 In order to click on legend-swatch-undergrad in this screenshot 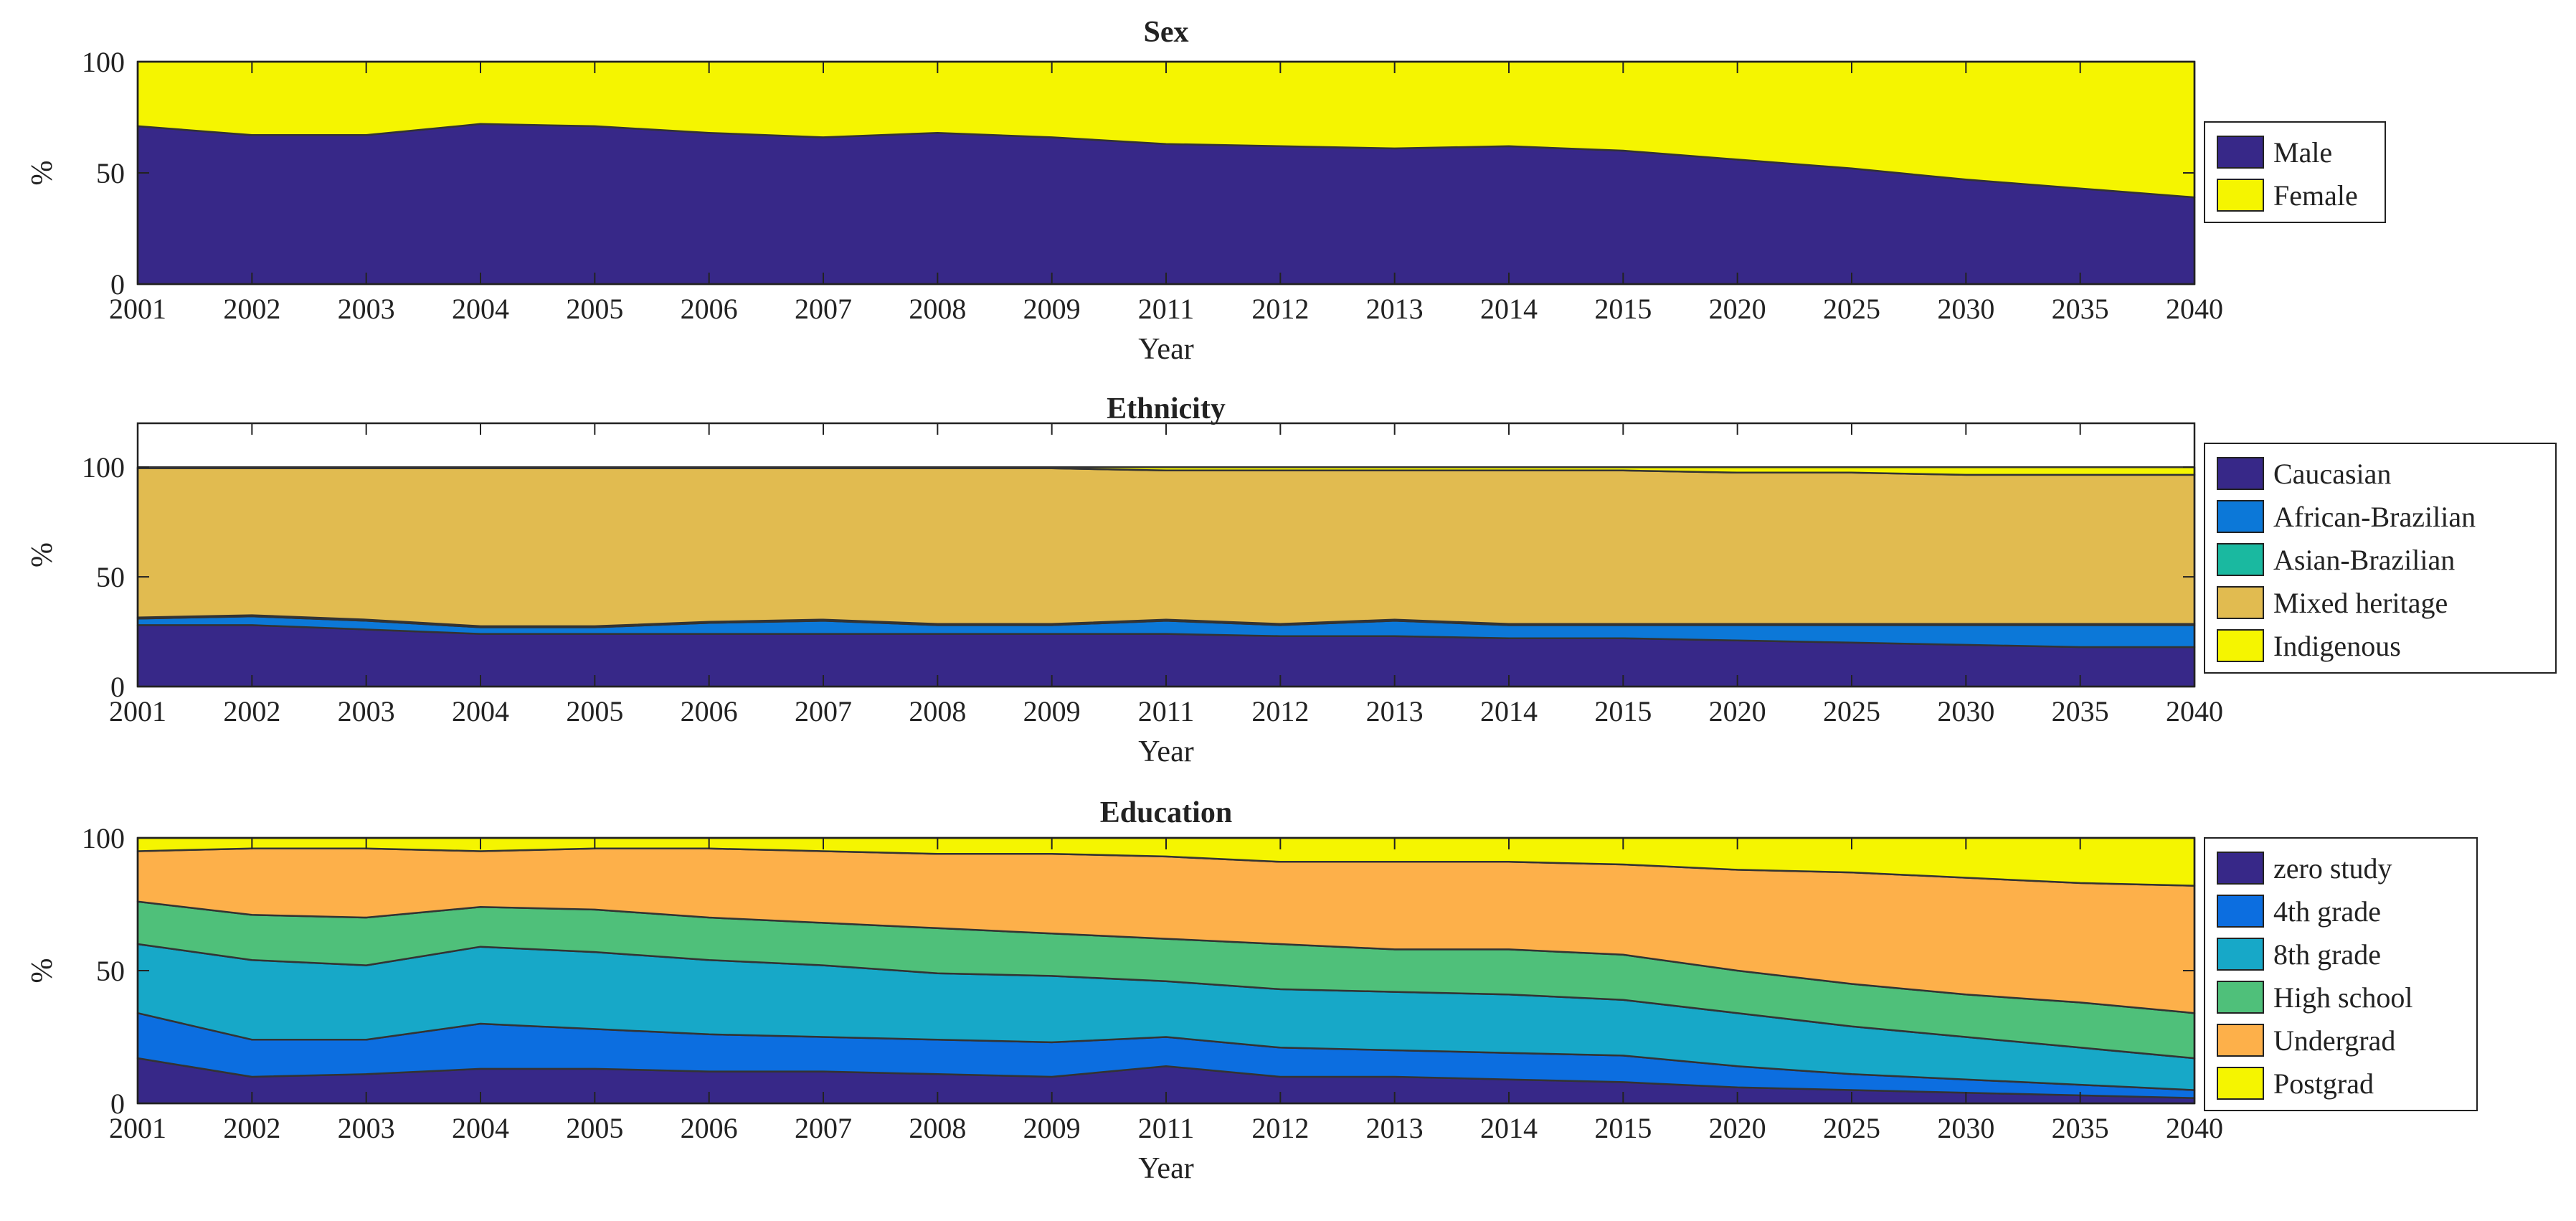, I will do `click(2240, 1040)`.